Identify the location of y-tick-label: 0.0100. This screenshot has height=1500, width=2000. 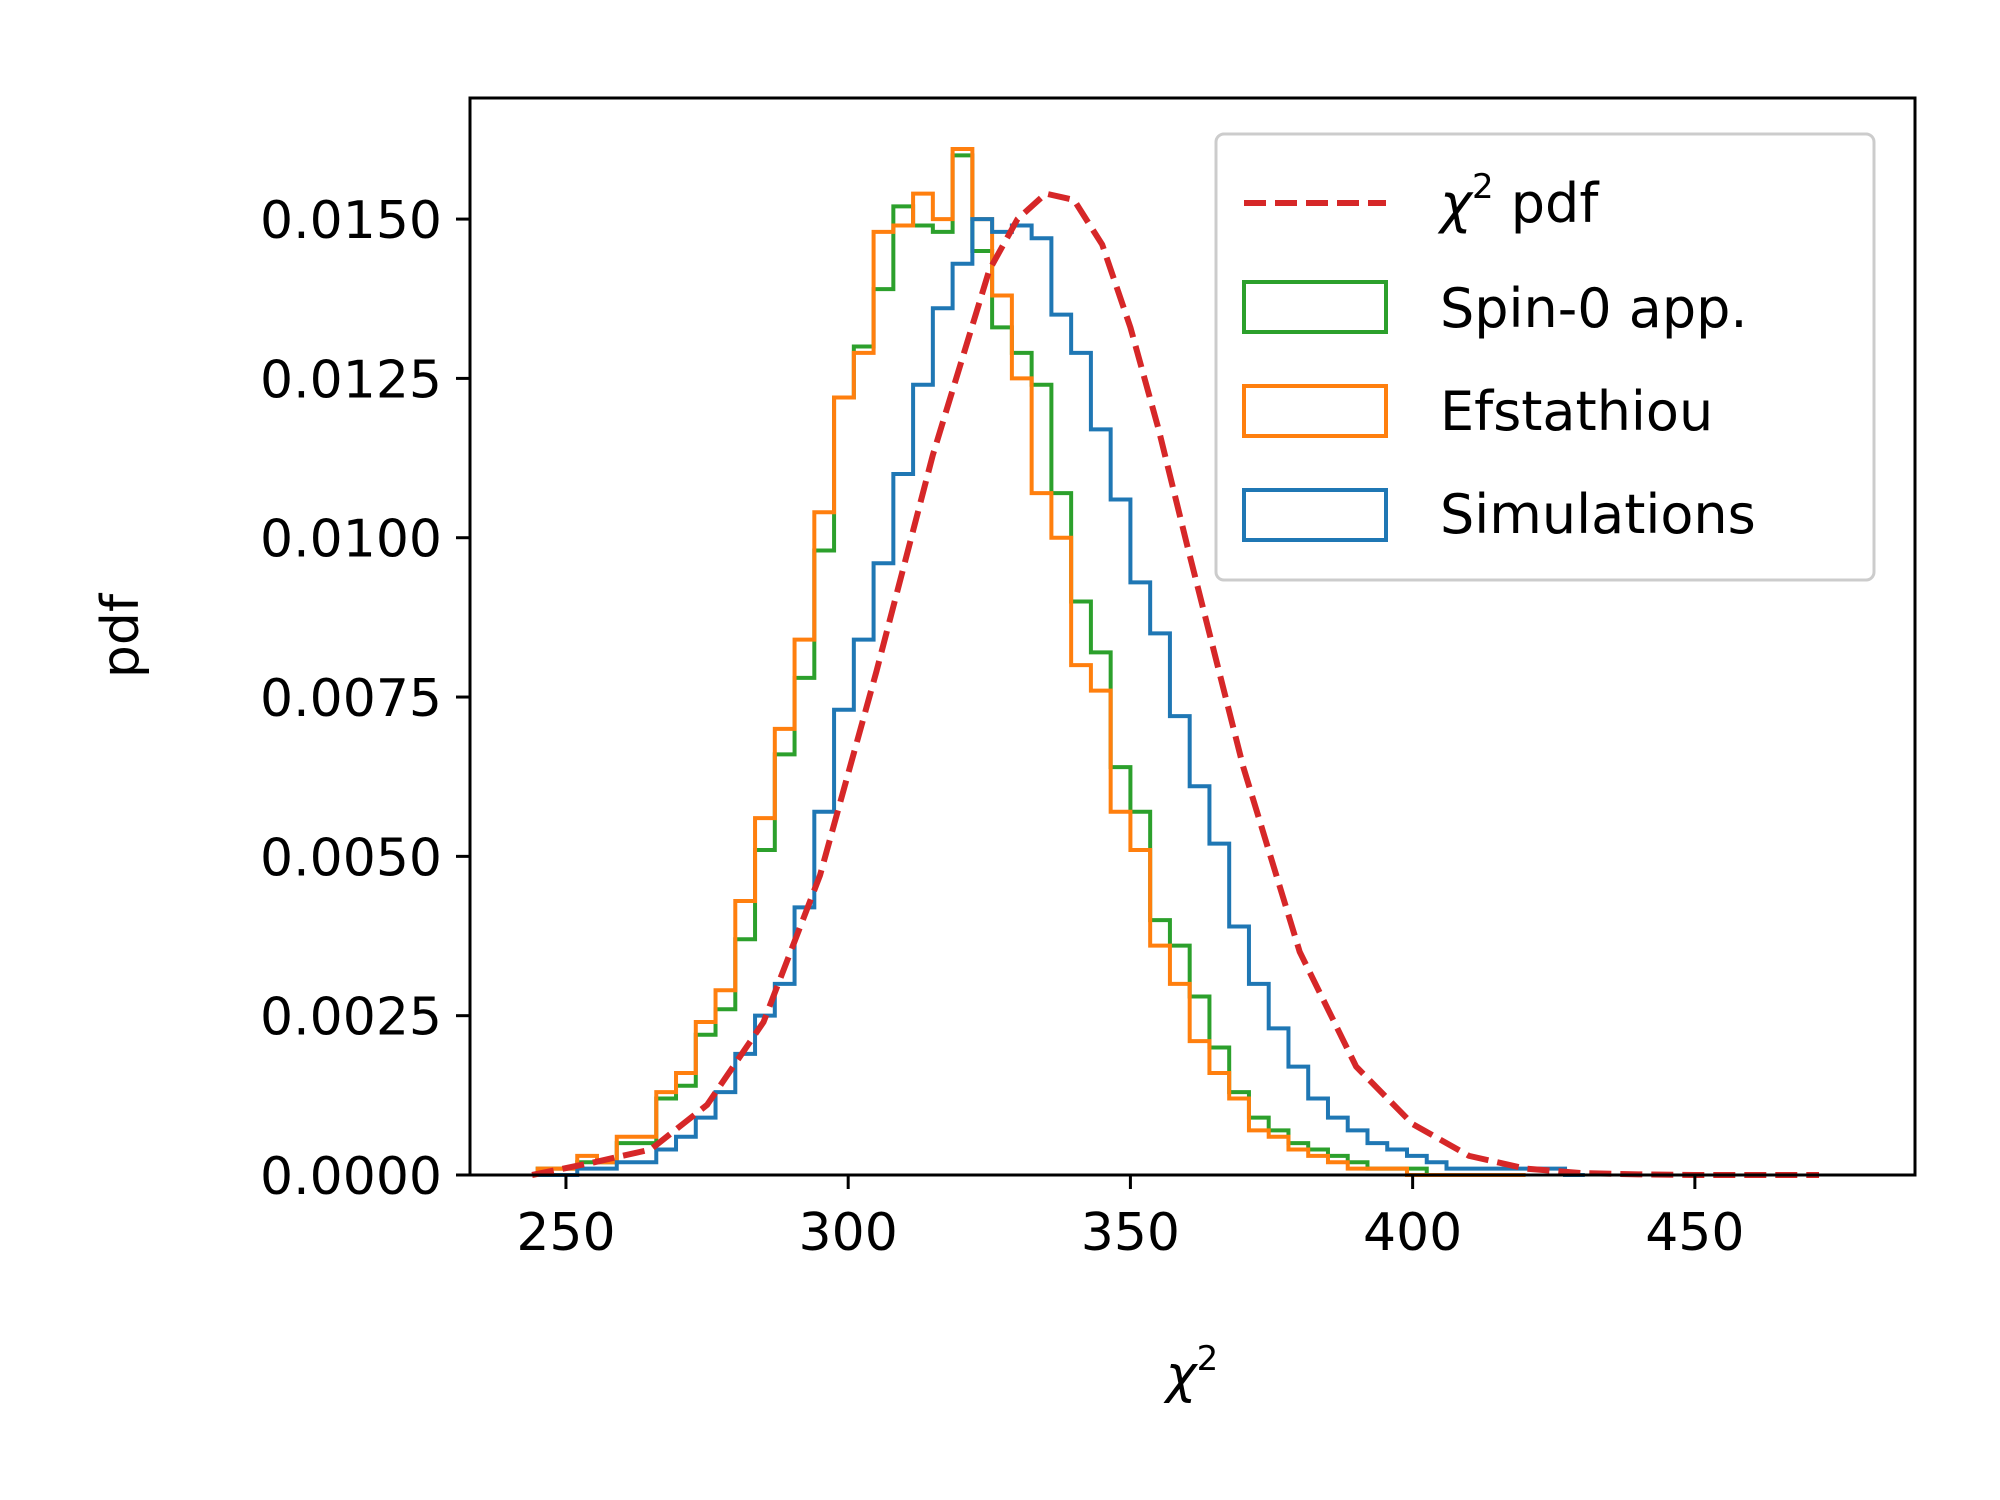
(351, 540).